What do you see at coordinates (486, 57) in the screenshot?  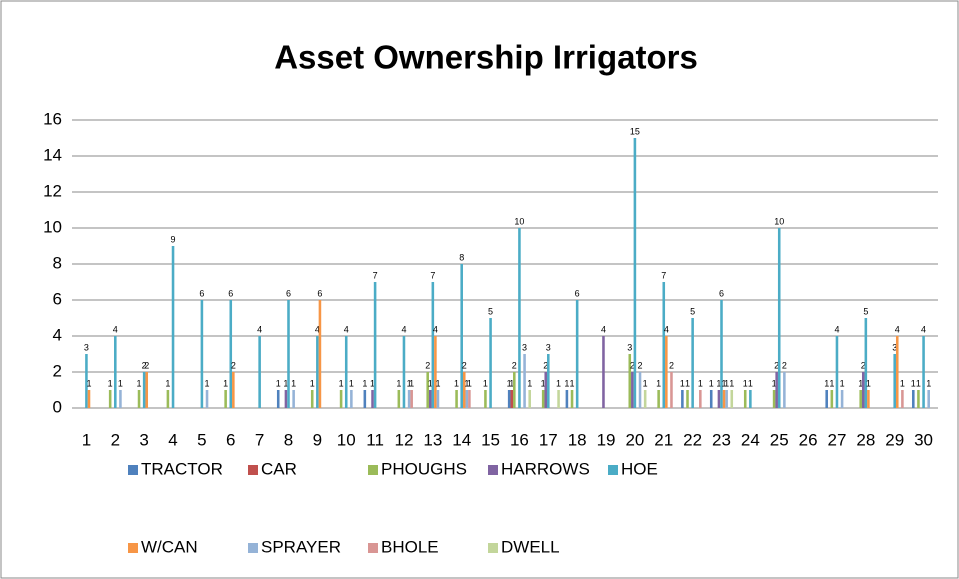 I see `chart-title: Asset Ownership Irrigators` at bounding box center [486, 57].